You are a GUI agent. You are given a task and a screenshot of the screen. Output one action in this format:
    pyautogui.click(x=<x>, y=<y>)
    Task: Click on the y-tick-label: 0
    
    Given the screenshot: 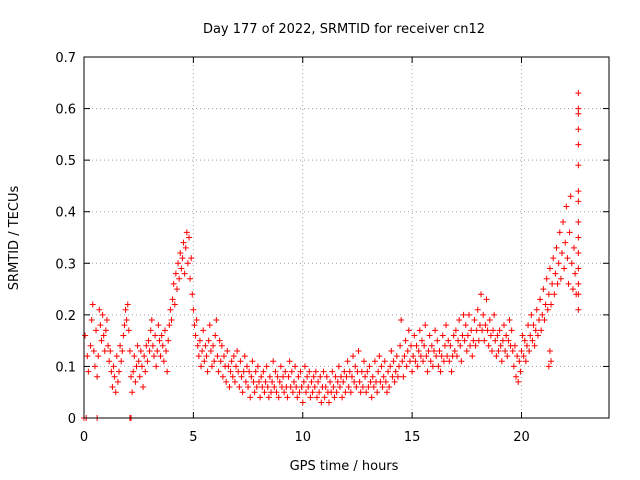 What is the action you would take?
    pyautogui.click(x=72, y=419)
    